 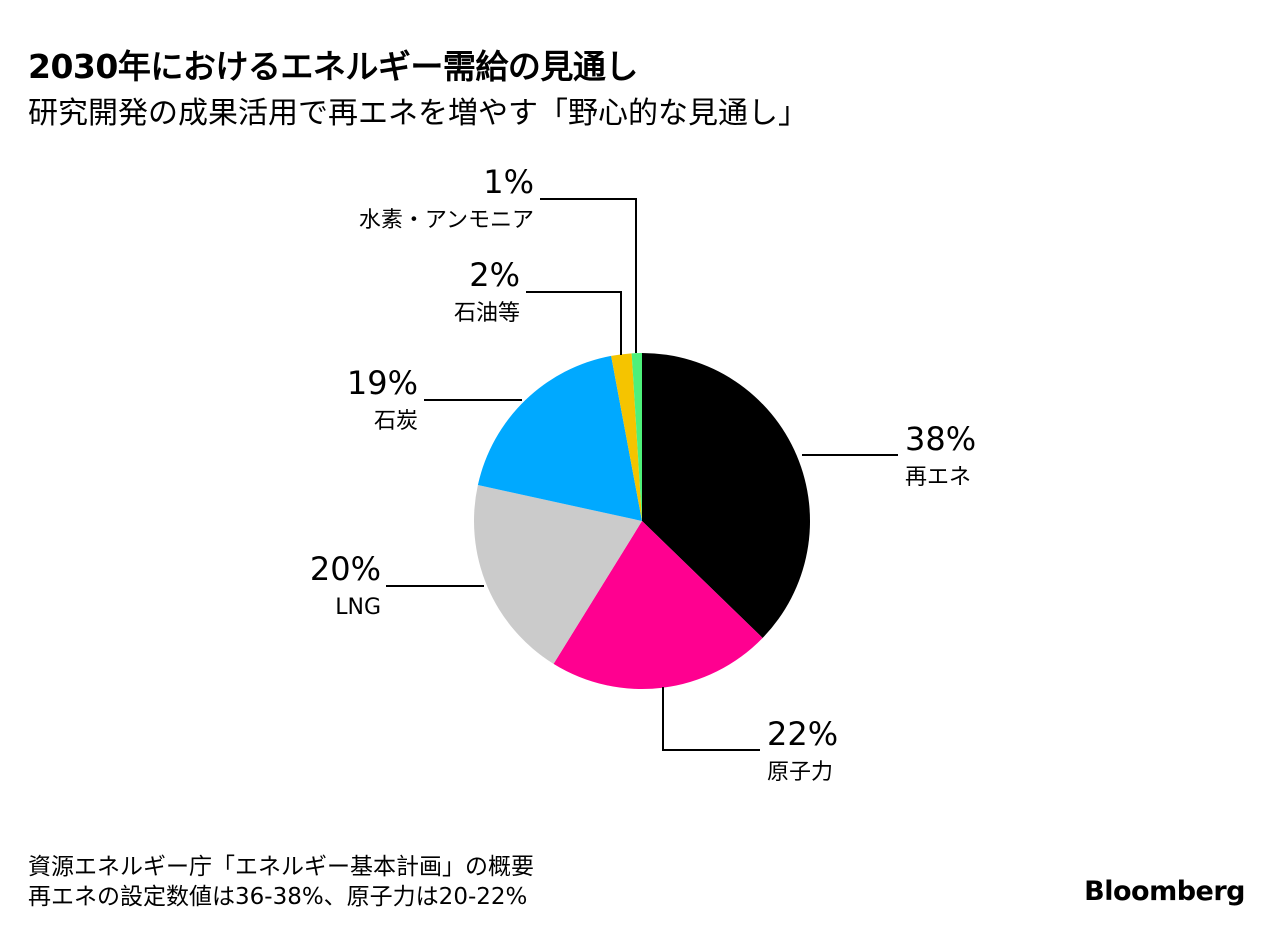 What do you see at coordinates (418, 113) in the screenshot?
I see `chart-subtitle: 研究開発の成果活用で再エネを増やす「野心的な見通し」` at bounding box center [418, 113].